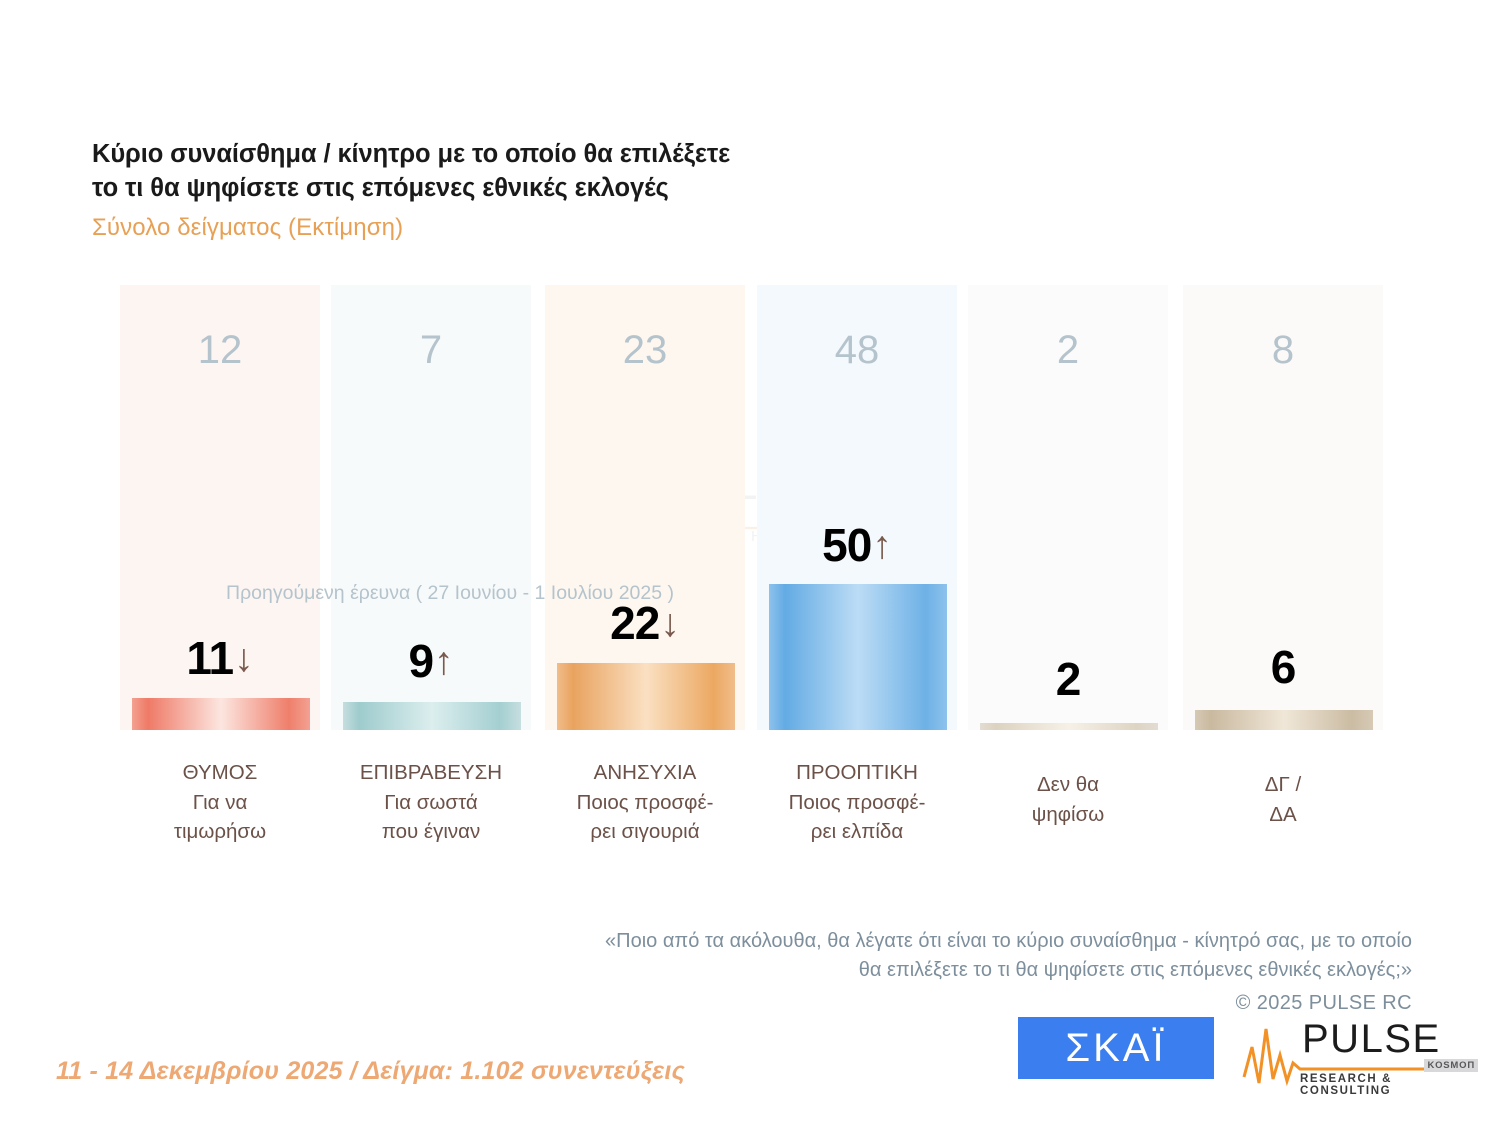 The image size is (1500, 1125). Describe the element at coordinates (421, 661) in the screenshot. I see `current-value: 9` at that location.